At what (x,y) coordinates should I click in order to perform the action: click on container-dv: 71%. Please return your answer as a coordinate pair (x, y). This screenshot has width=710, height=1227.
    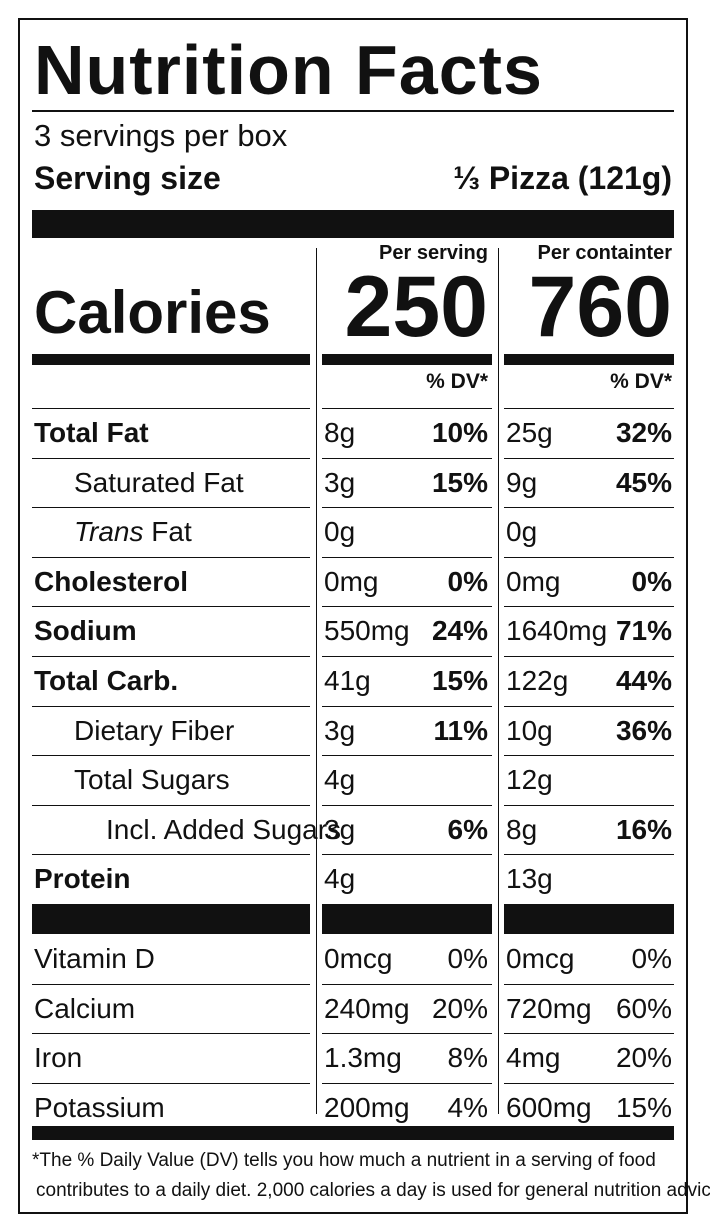
    Looking at the image, I should click on (643, 631).